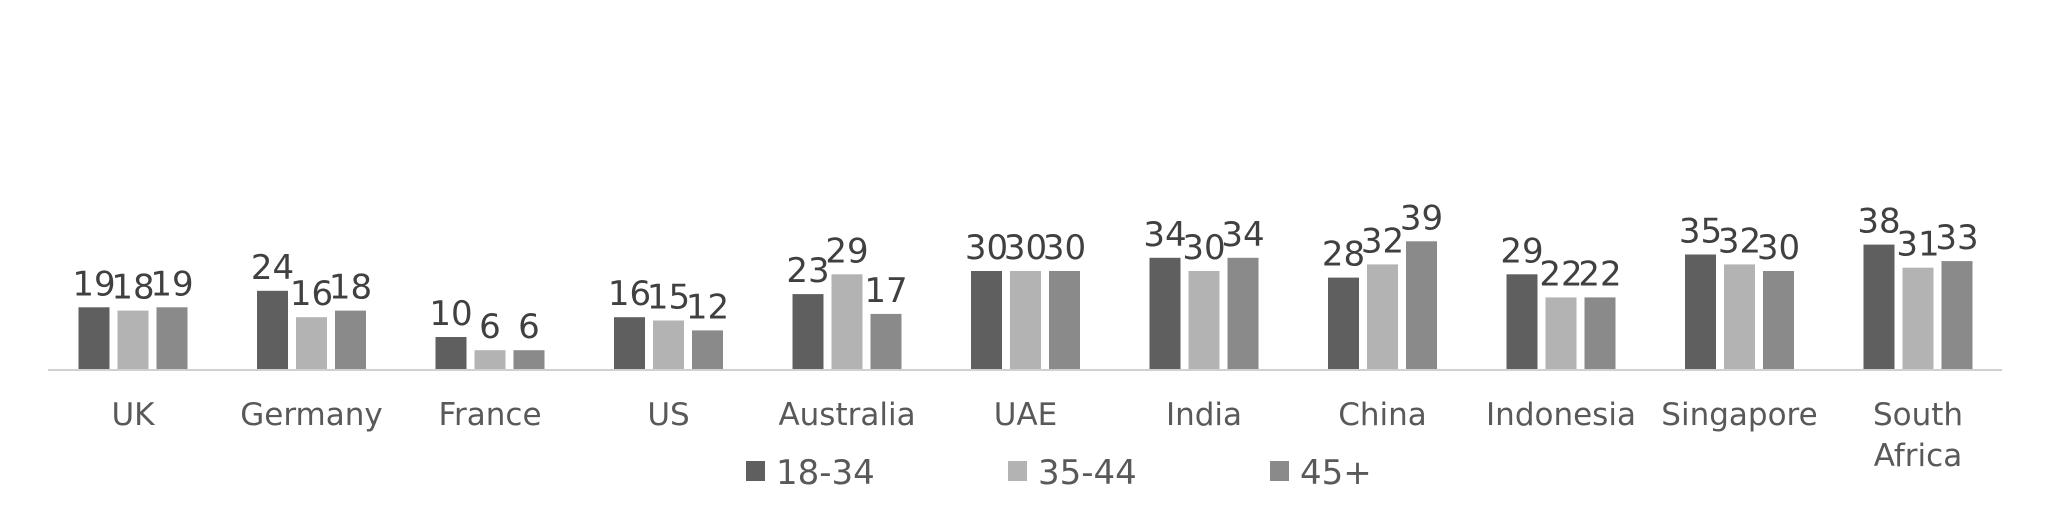  Describe the element at coordinates (1918, 435) in the screenshot. I see `category-label: South Africa` at that location.